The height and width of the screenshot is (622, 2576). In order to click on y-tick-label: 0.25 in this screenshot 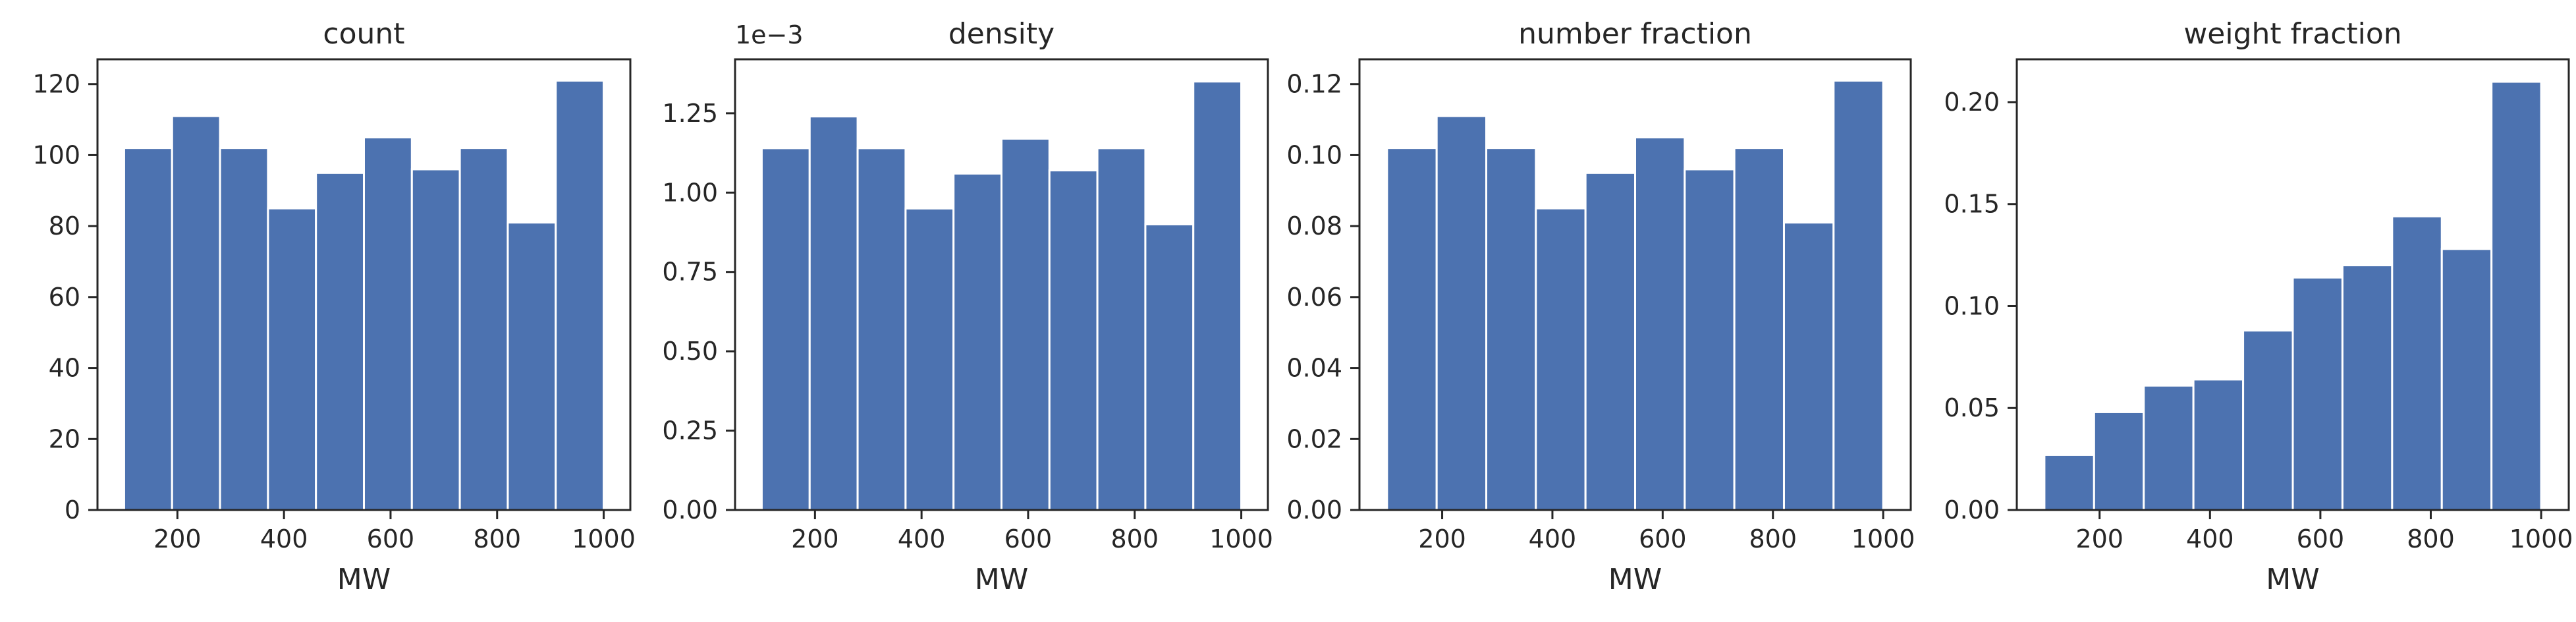, I will do `click(690, 430)`.